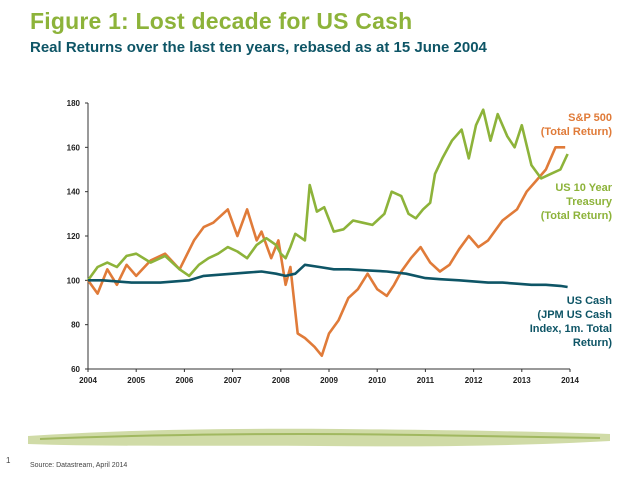 The width and height of the screenshot is (640, 480). Describe the element at coordinates (74, 147) in the screenshot. I see `y-tick-label: 160` at that location.